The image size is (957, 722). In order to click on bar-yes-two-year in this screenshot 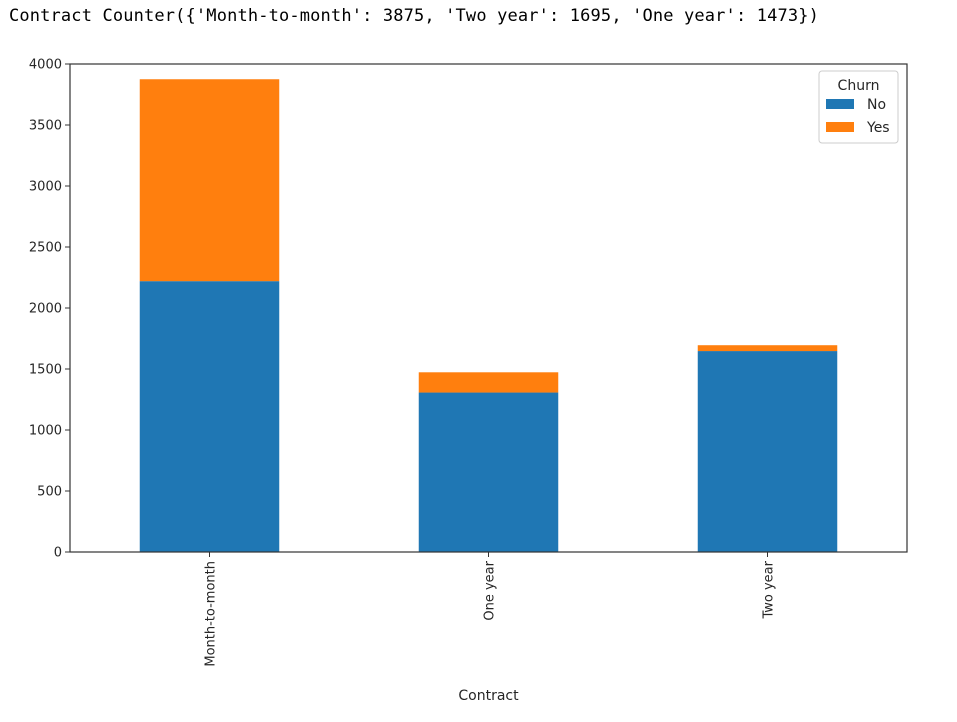, I will do `click(767, 348)`.